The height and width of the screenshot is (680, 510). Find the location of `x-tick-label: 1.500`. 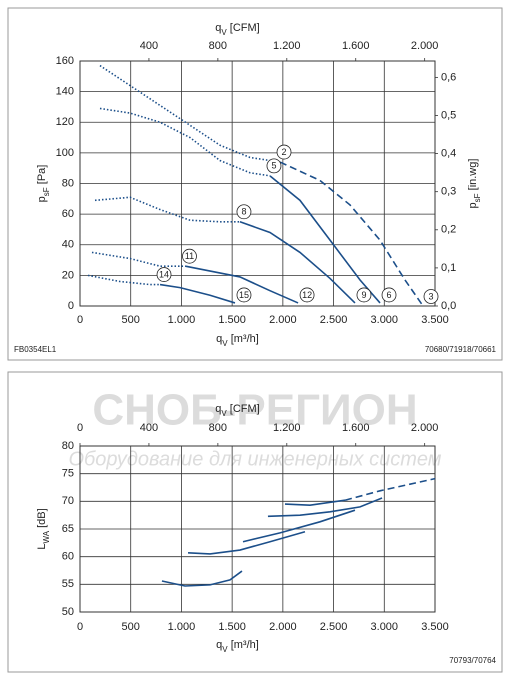

x-tick-label: 1.500 is located at coordinates (232, 320).